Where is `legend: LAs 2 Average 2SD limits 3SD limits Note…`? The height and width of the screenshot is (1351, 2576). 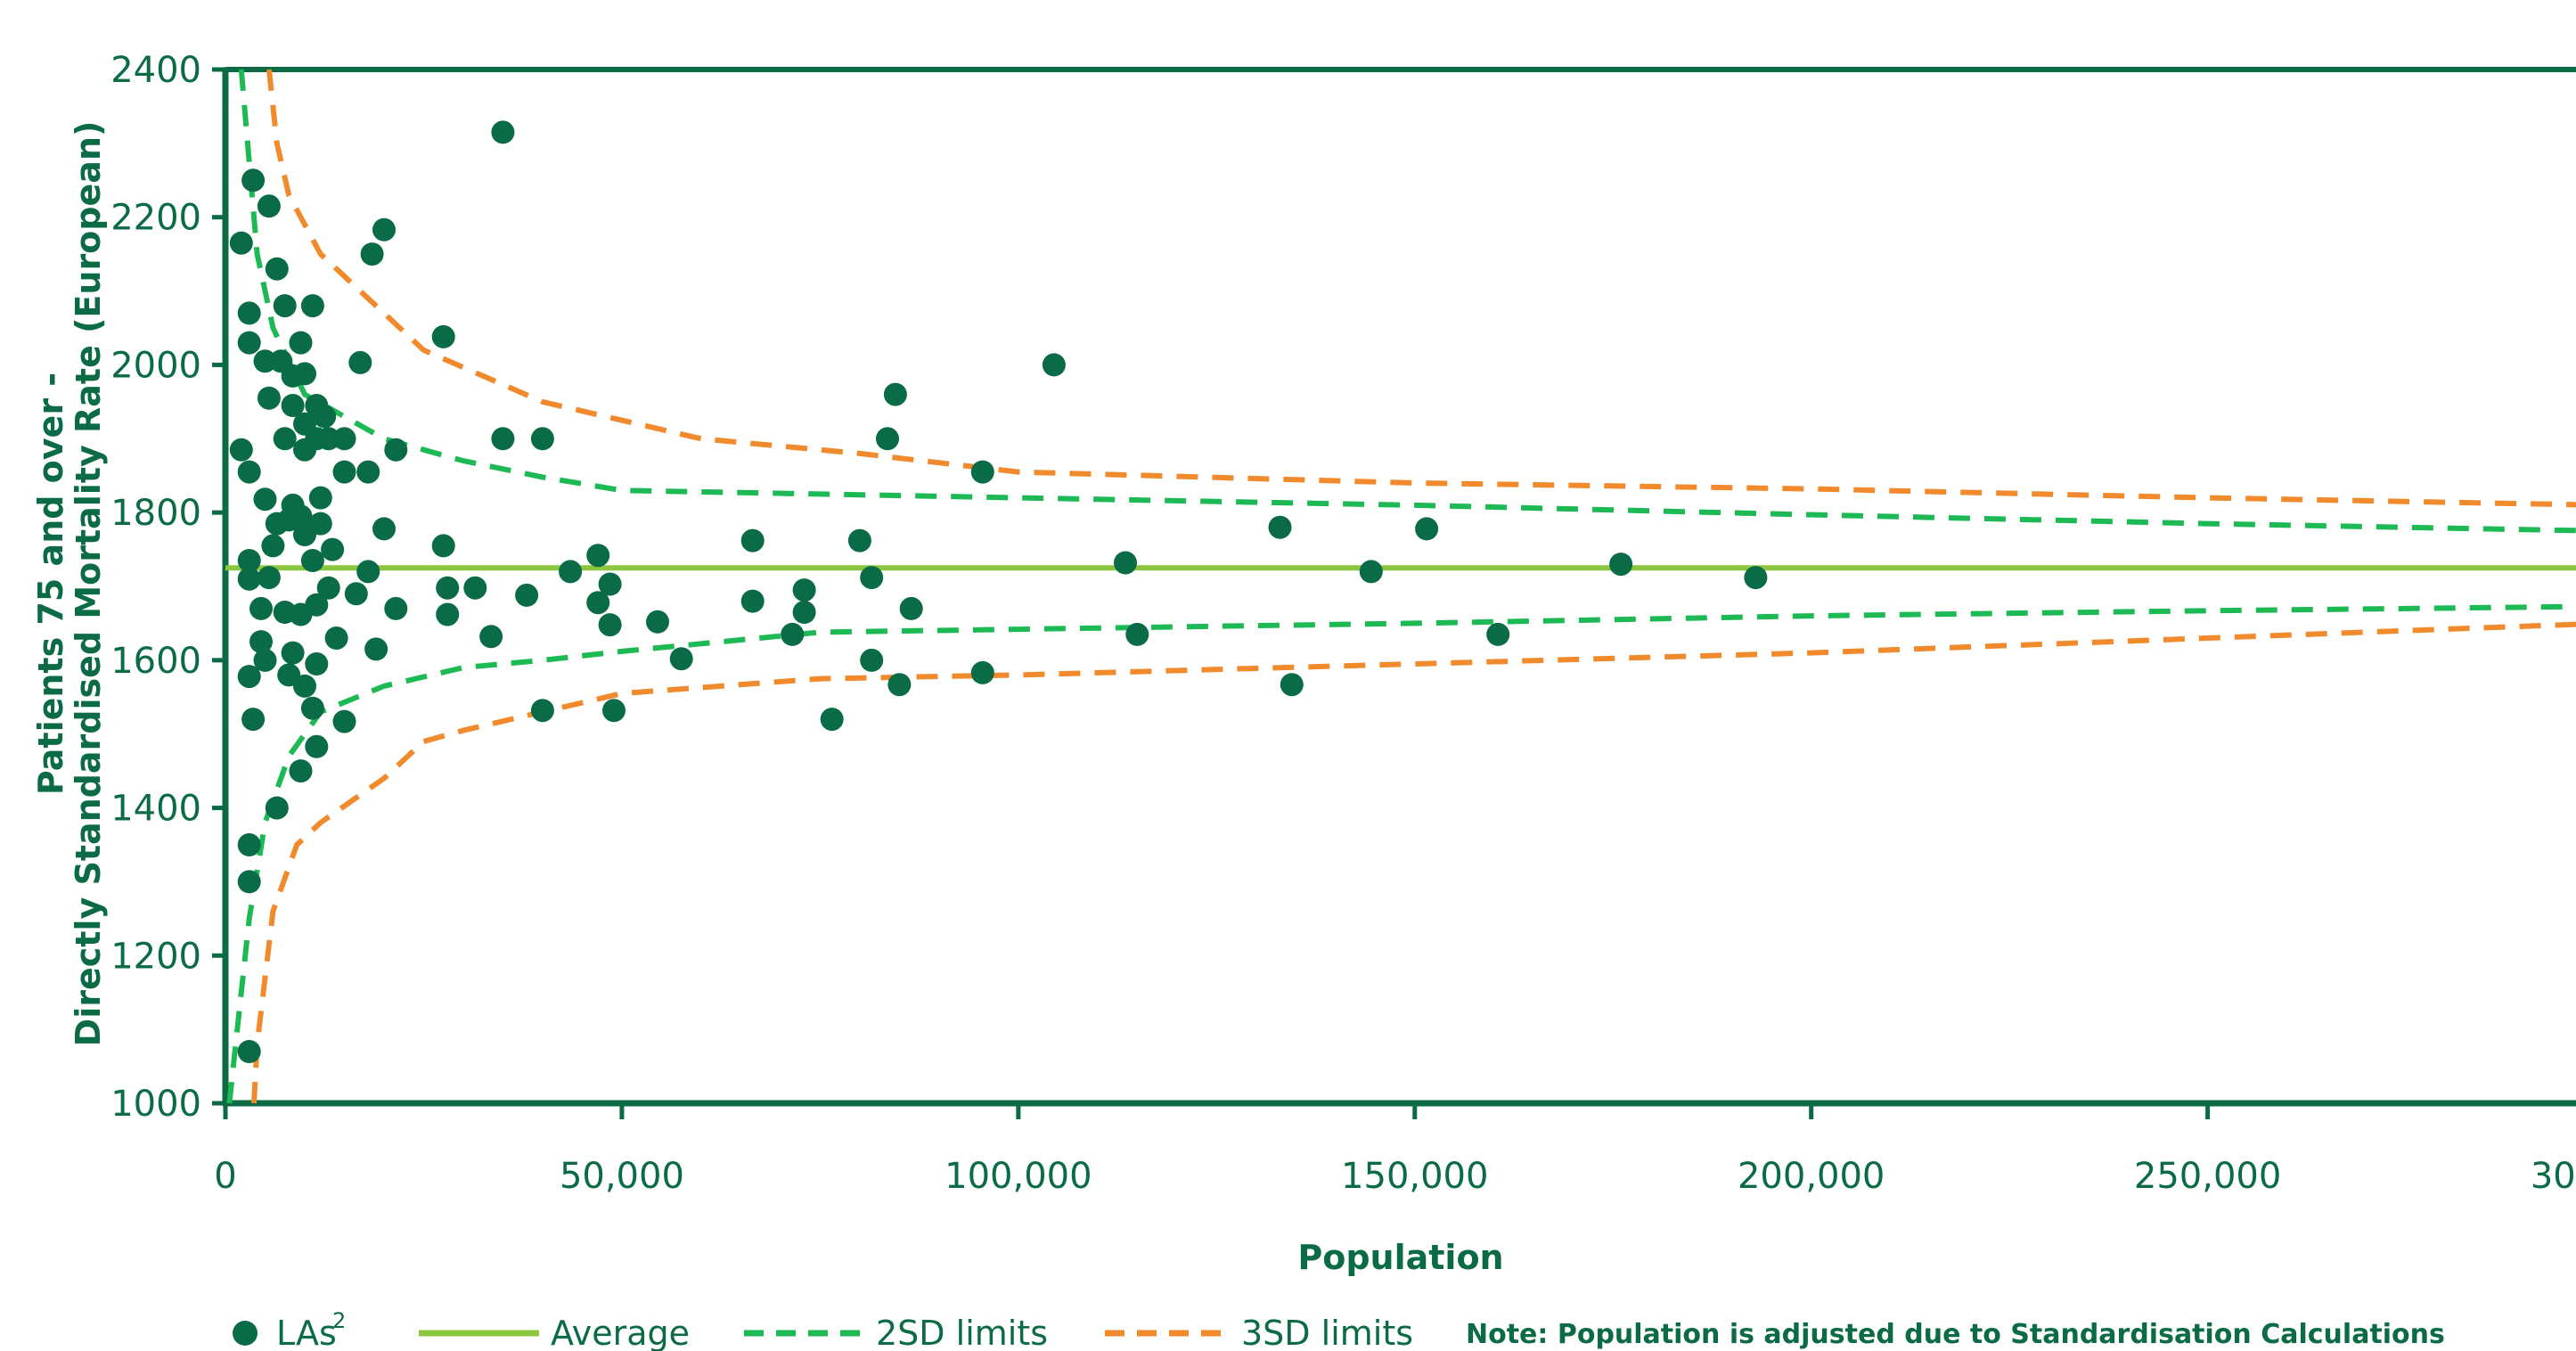
legend: LAs 2 Average 2SD limits 3SD limits Note… is located at coordinates (1339, 1330).